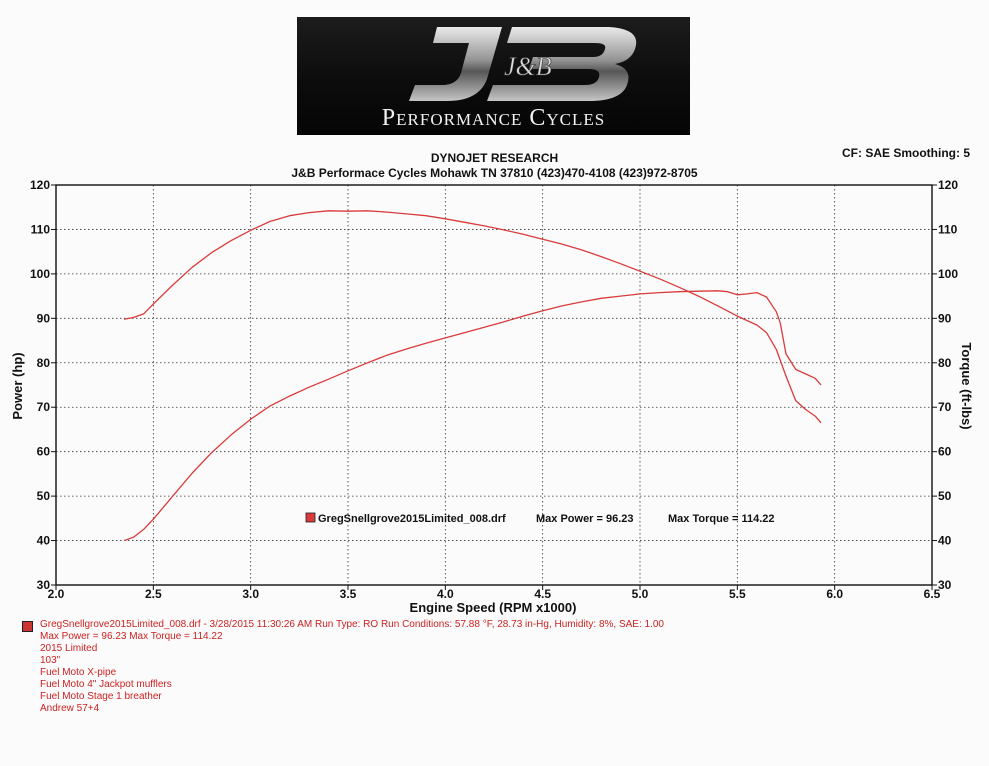  Describe the element at coordinates (945, 385) in the screenshot. I see `y-axis-right: 30 40 50 60 70 80 90 100 110 120` at that location.